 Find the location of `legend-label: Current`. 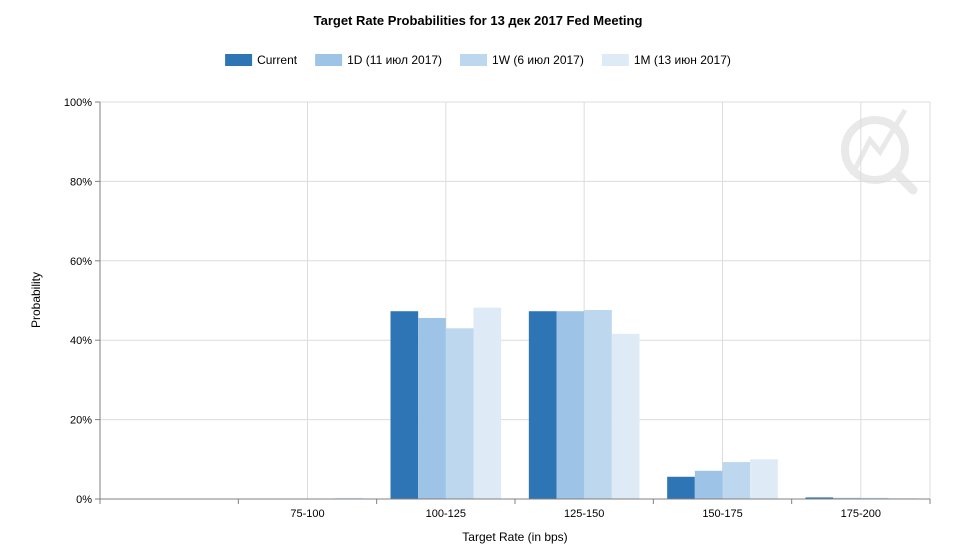

legend-label: Current is located at coordinates (277, 60).